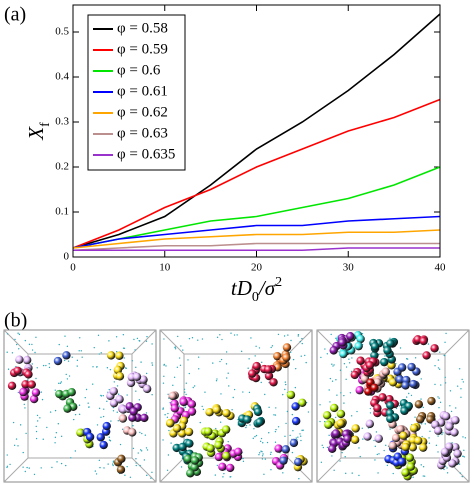  What do you see at coordinates (45, 124) in the screenshot?
I see `axis-label-part: f` at bounding box center [45, 124].